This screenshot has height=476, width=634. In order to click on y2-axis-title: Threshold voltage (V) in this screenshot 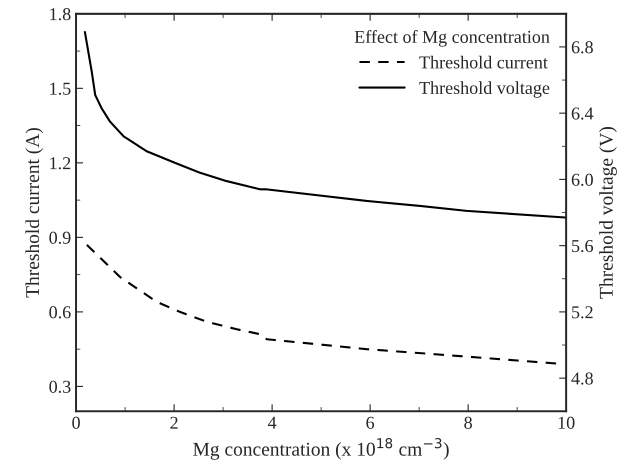, I will do `click(608, 212)`.